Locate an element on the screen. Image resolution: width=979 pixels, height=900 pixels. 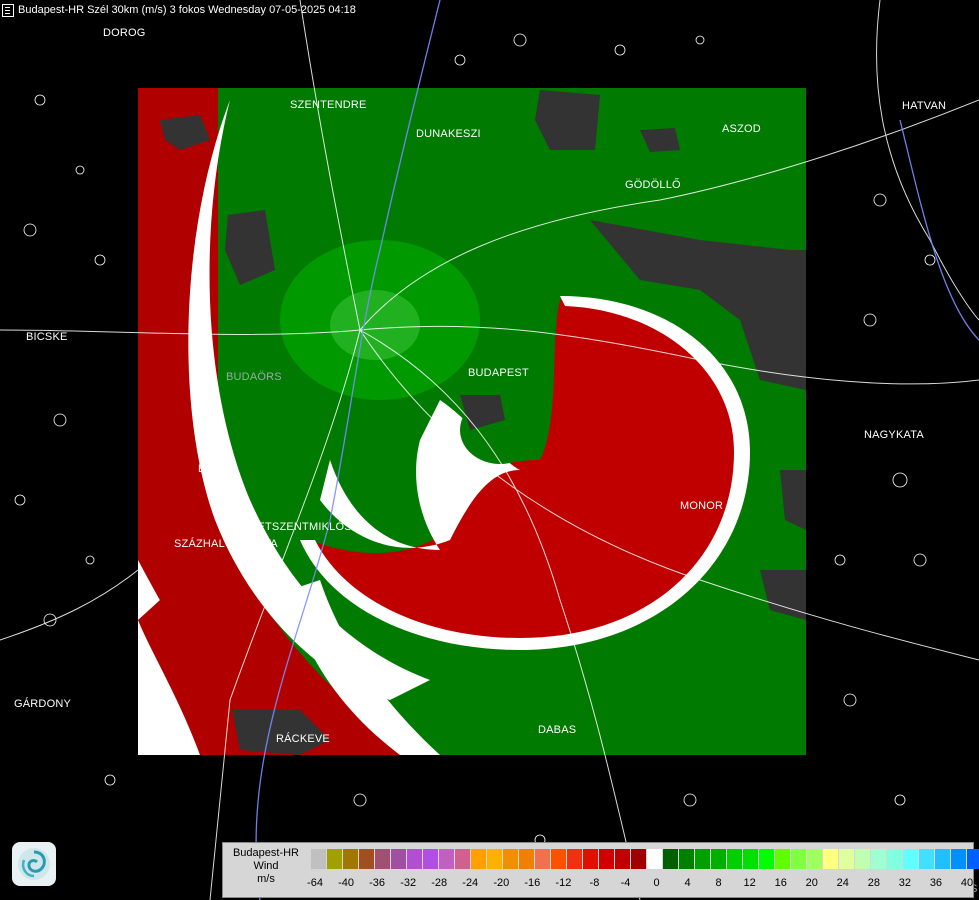
legend-tick: -28 is located at coordinates (439, 883).